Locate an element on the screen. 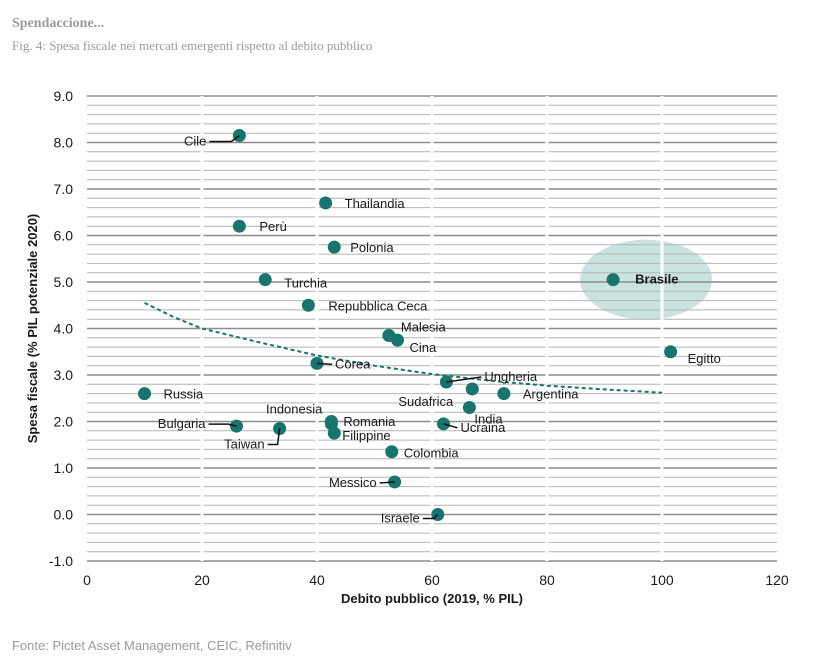 This screenshot has height=670, width=820. point-label: Ucraina is located at coordinates (484, 427).